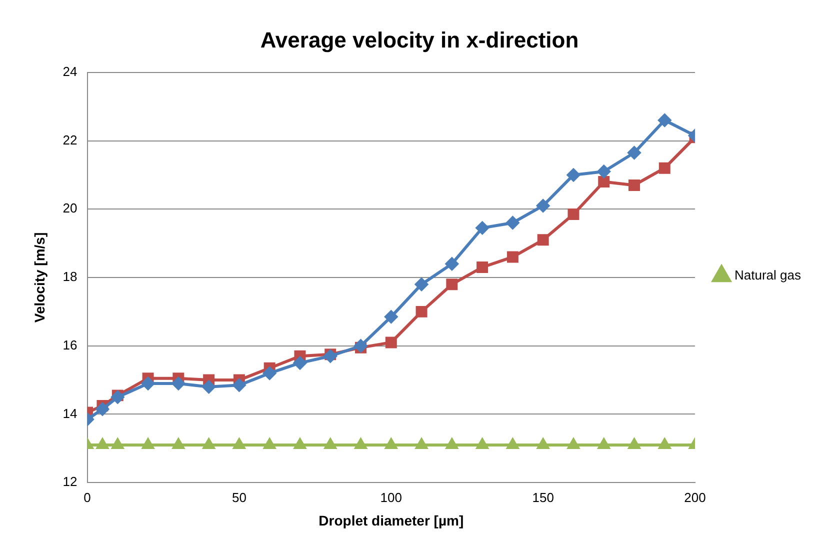 The image size is (829, 552). I want to click on y-tick-label: 12, so click(70, 482).